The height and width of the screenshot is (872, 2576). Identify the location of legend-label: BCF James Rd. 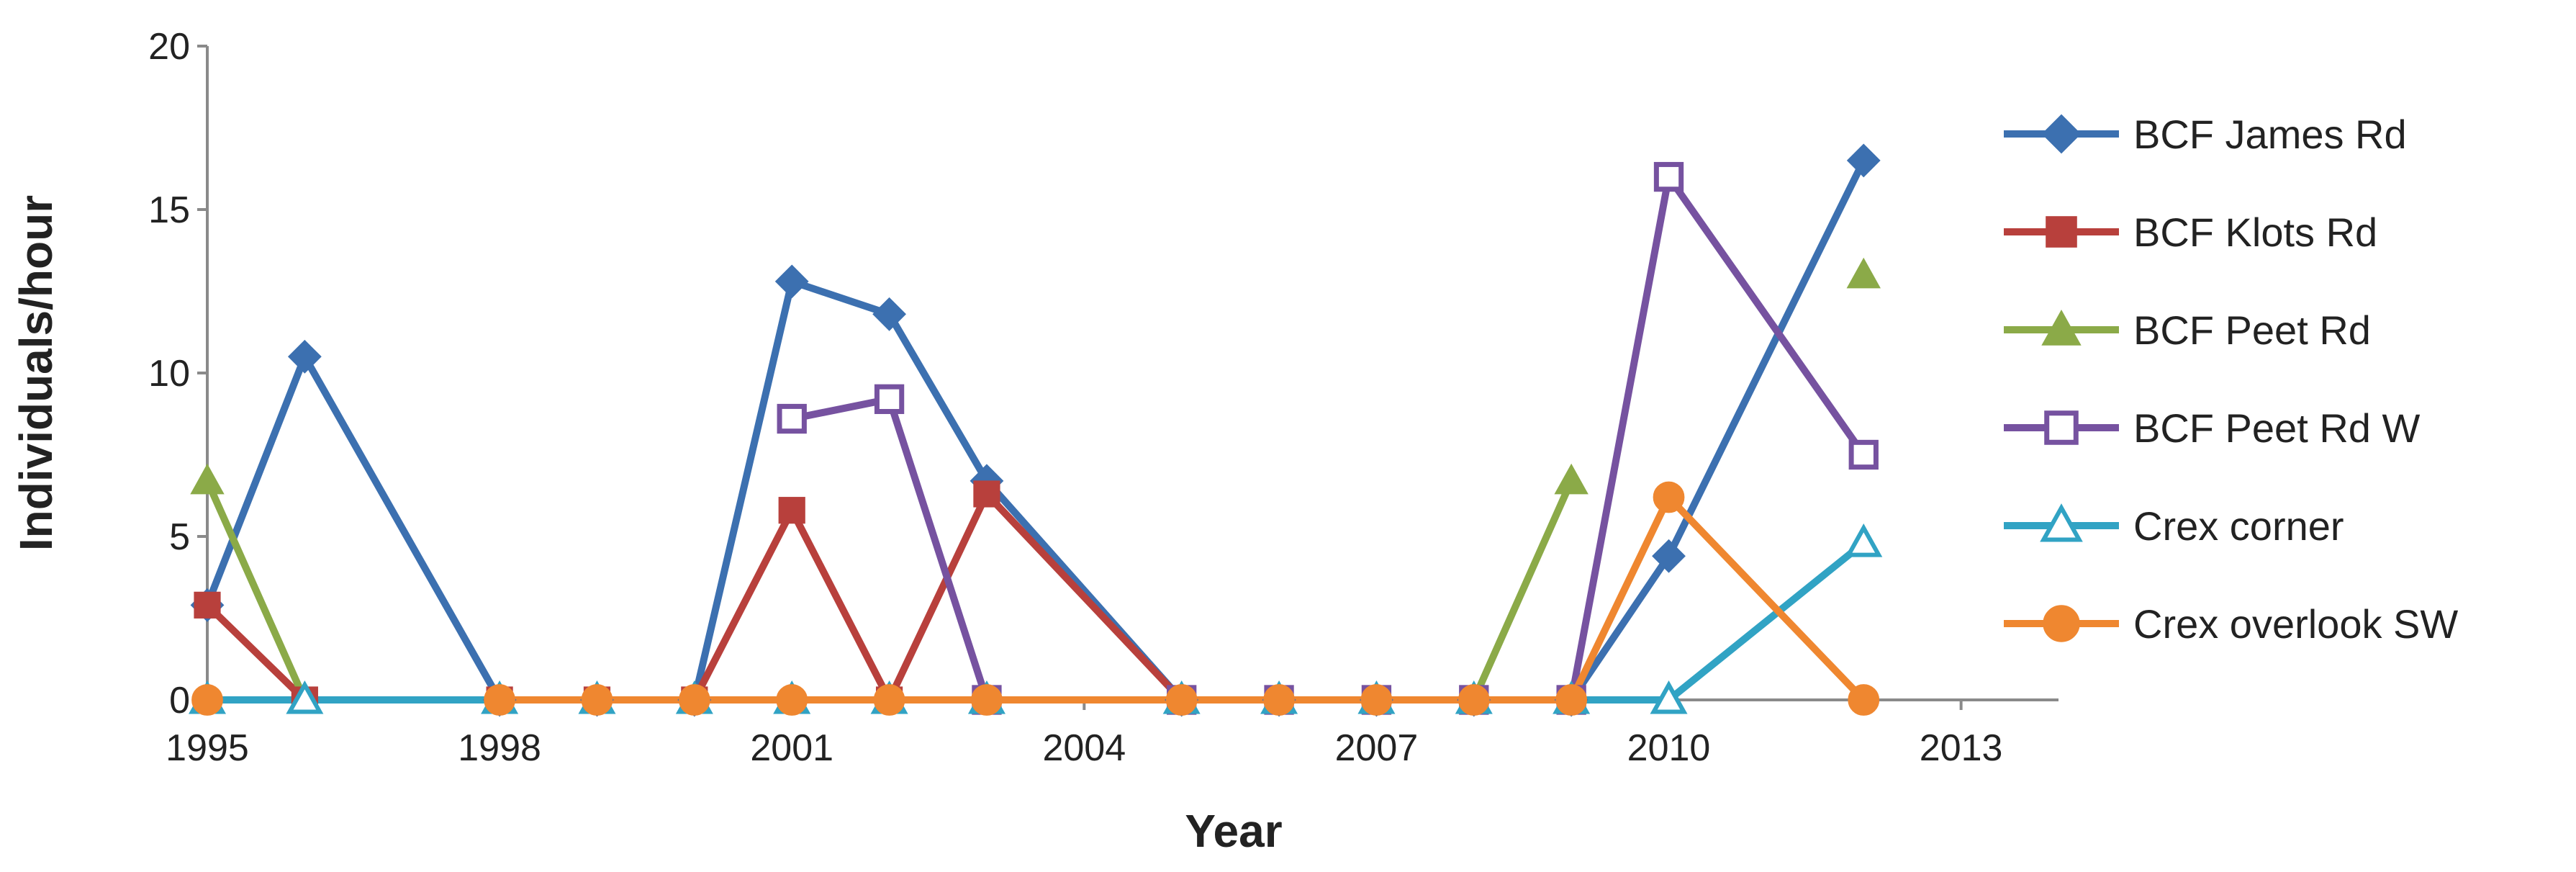
(2270, 134).